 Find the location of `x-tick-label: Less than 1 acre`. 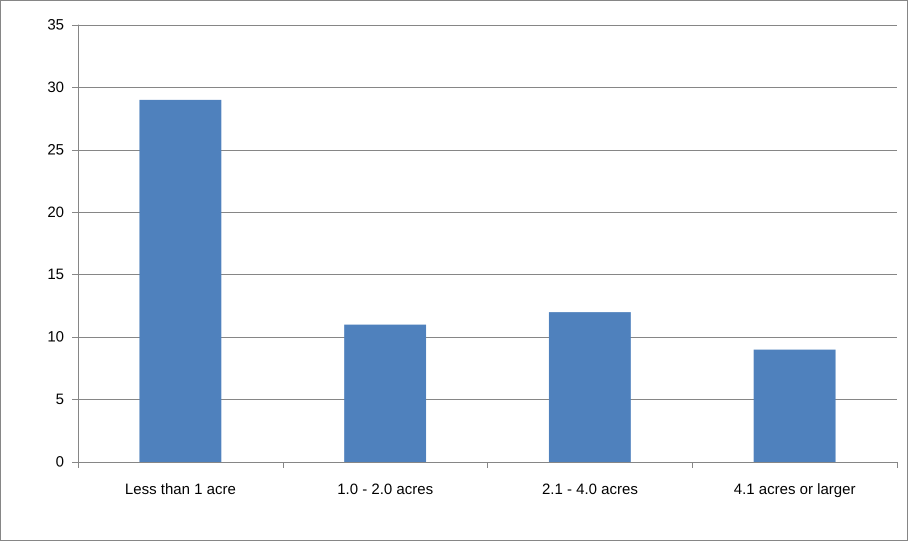

x-tick-label: Less than 1 acre is located at coordinates (180, 489).